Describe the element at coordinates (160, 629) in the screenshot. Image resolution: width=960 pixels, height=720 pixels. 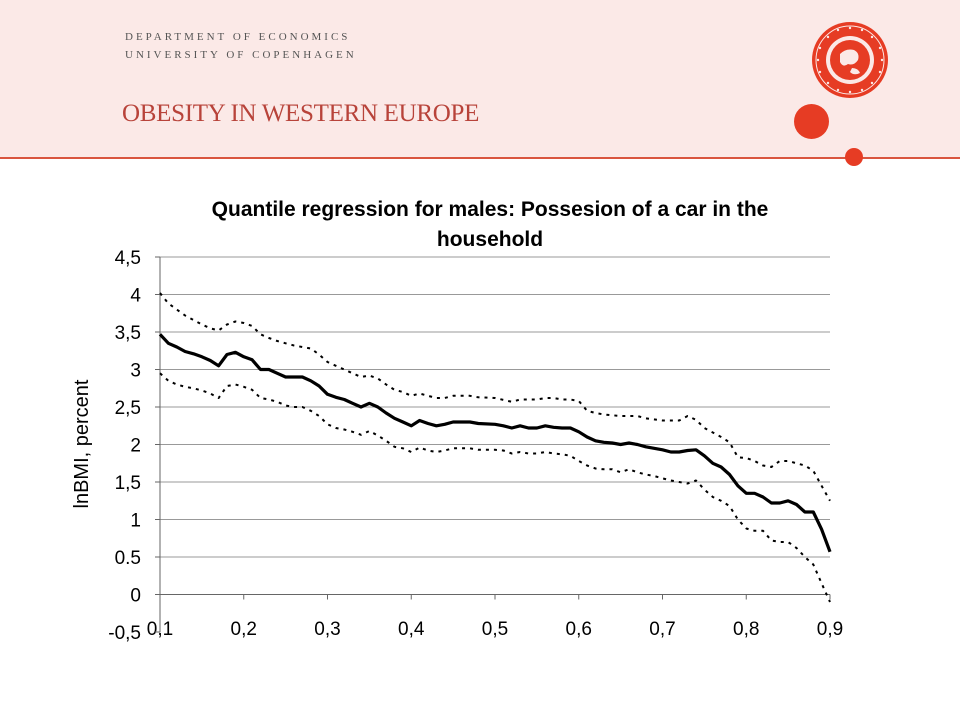
I see `x-tick-label: 0,1` at that location.